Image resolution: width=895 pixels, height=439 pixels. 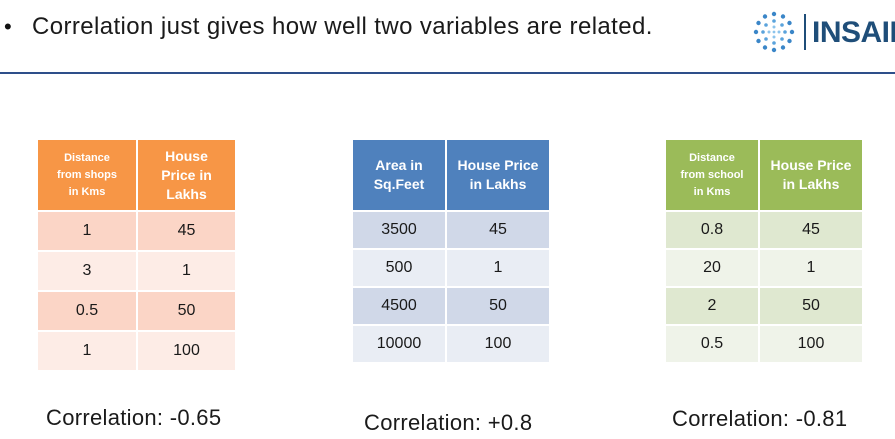 What do you see at coordinates (447, 73) in the screenshot?
I see `header-divider` at bounding box center [447, 73].